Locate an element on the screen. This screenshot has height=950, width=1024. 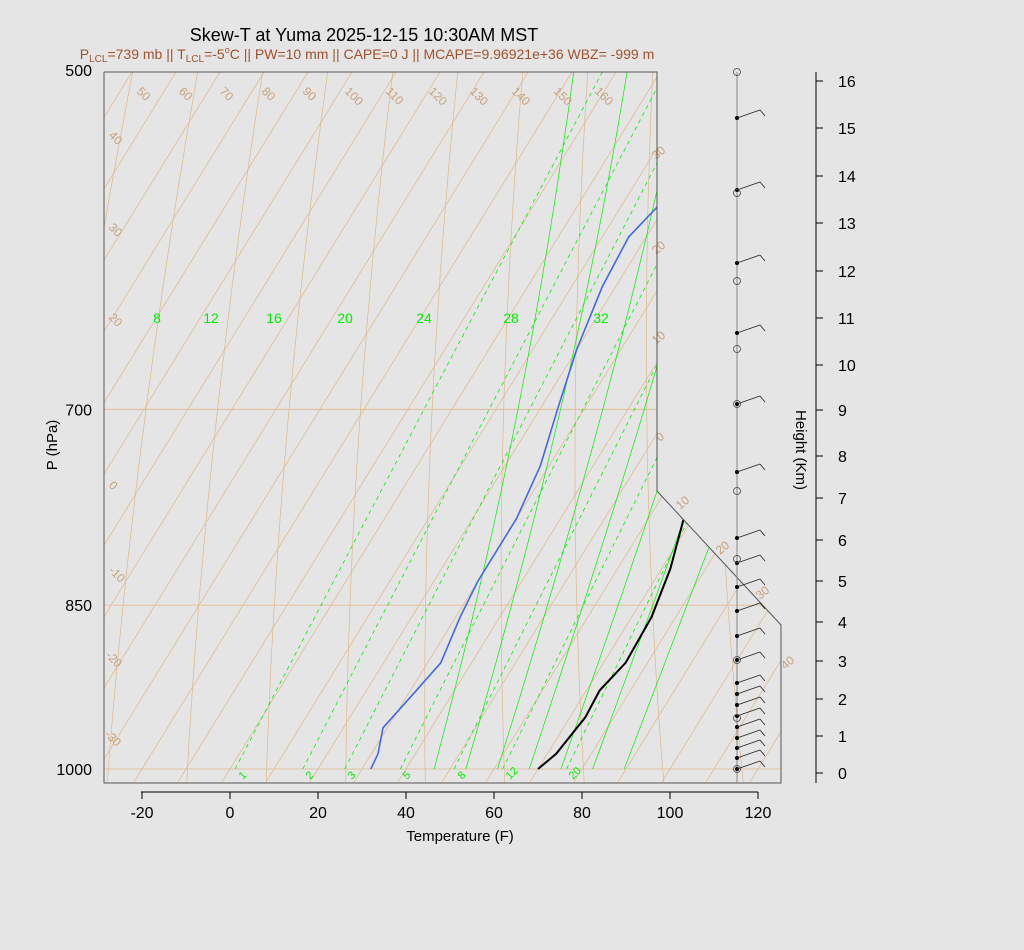
y-axis-label: P (hPa) is located at coordinates (52, 445).